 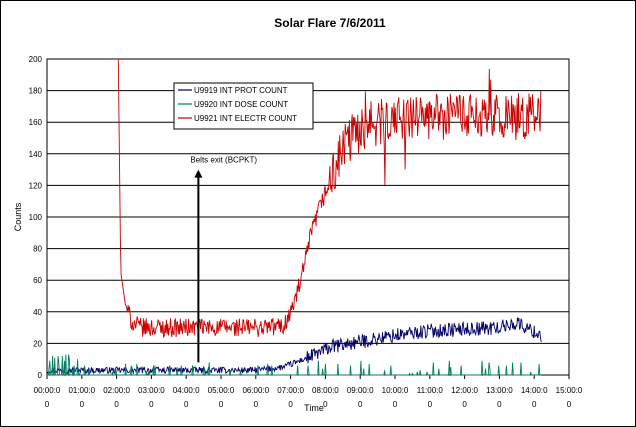 I want to click on y-tick-label: 0, so click(x=40, y=375).